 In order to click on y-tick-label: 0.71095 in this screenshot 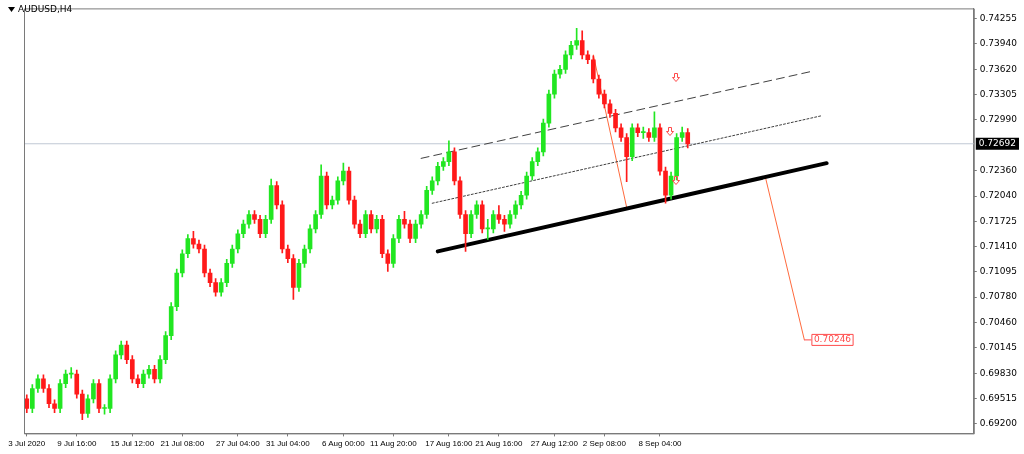, I will do `click(998, 271)`.